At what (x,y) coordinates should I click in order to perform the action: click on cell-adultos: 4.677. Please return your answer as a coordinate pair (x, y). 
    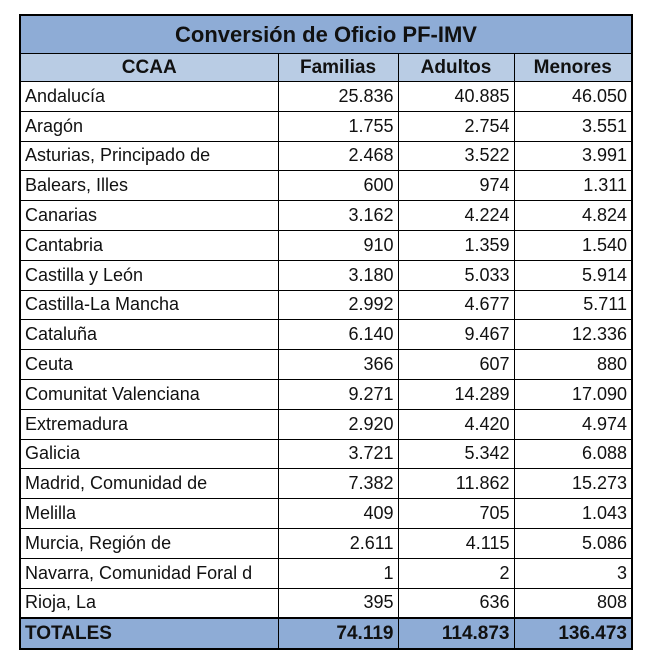
    Looking at the image, I should click on (456, 305).